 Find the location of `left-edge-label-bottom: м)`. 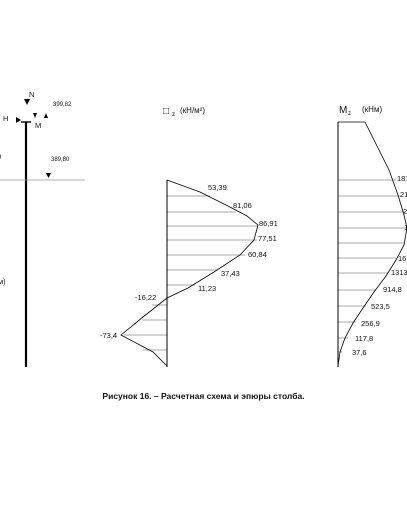

left-edge-label-bottom: м) is located at coordinates (3, 281).